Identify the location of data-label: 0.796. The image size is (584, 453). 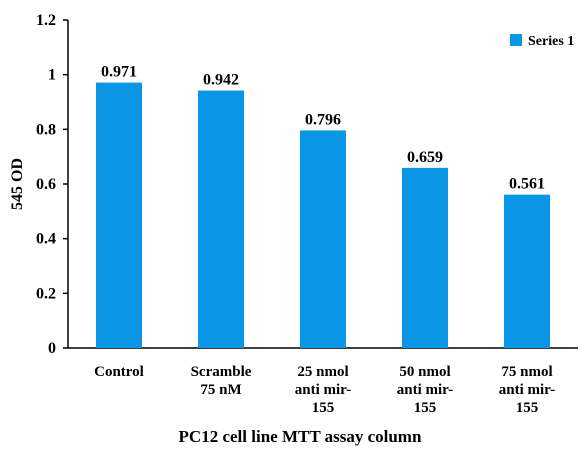
(323, 119).